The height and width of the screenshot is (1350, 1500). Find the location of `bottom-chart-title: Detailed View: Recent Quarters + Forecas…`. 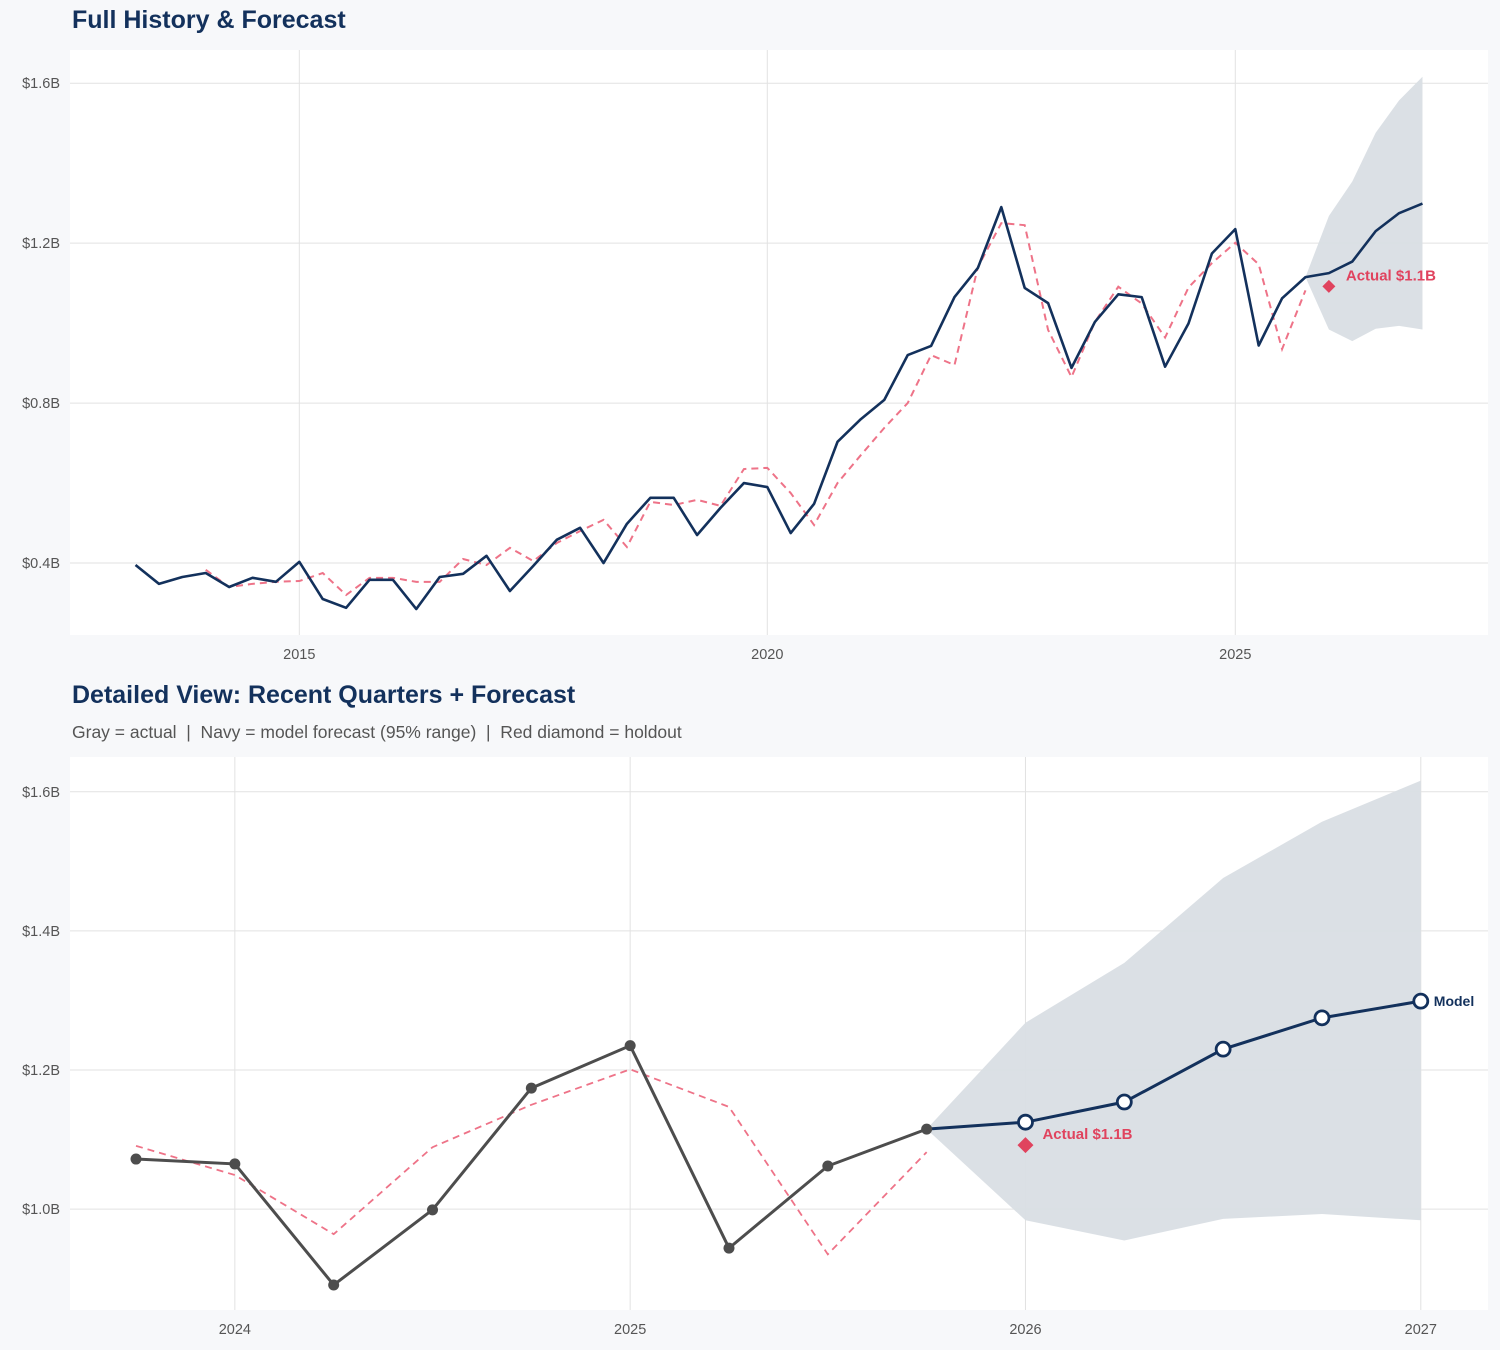

bottom-chart-title: Detailed View: Recent Quarters + Forecas… is located at coordinates (324, 695).